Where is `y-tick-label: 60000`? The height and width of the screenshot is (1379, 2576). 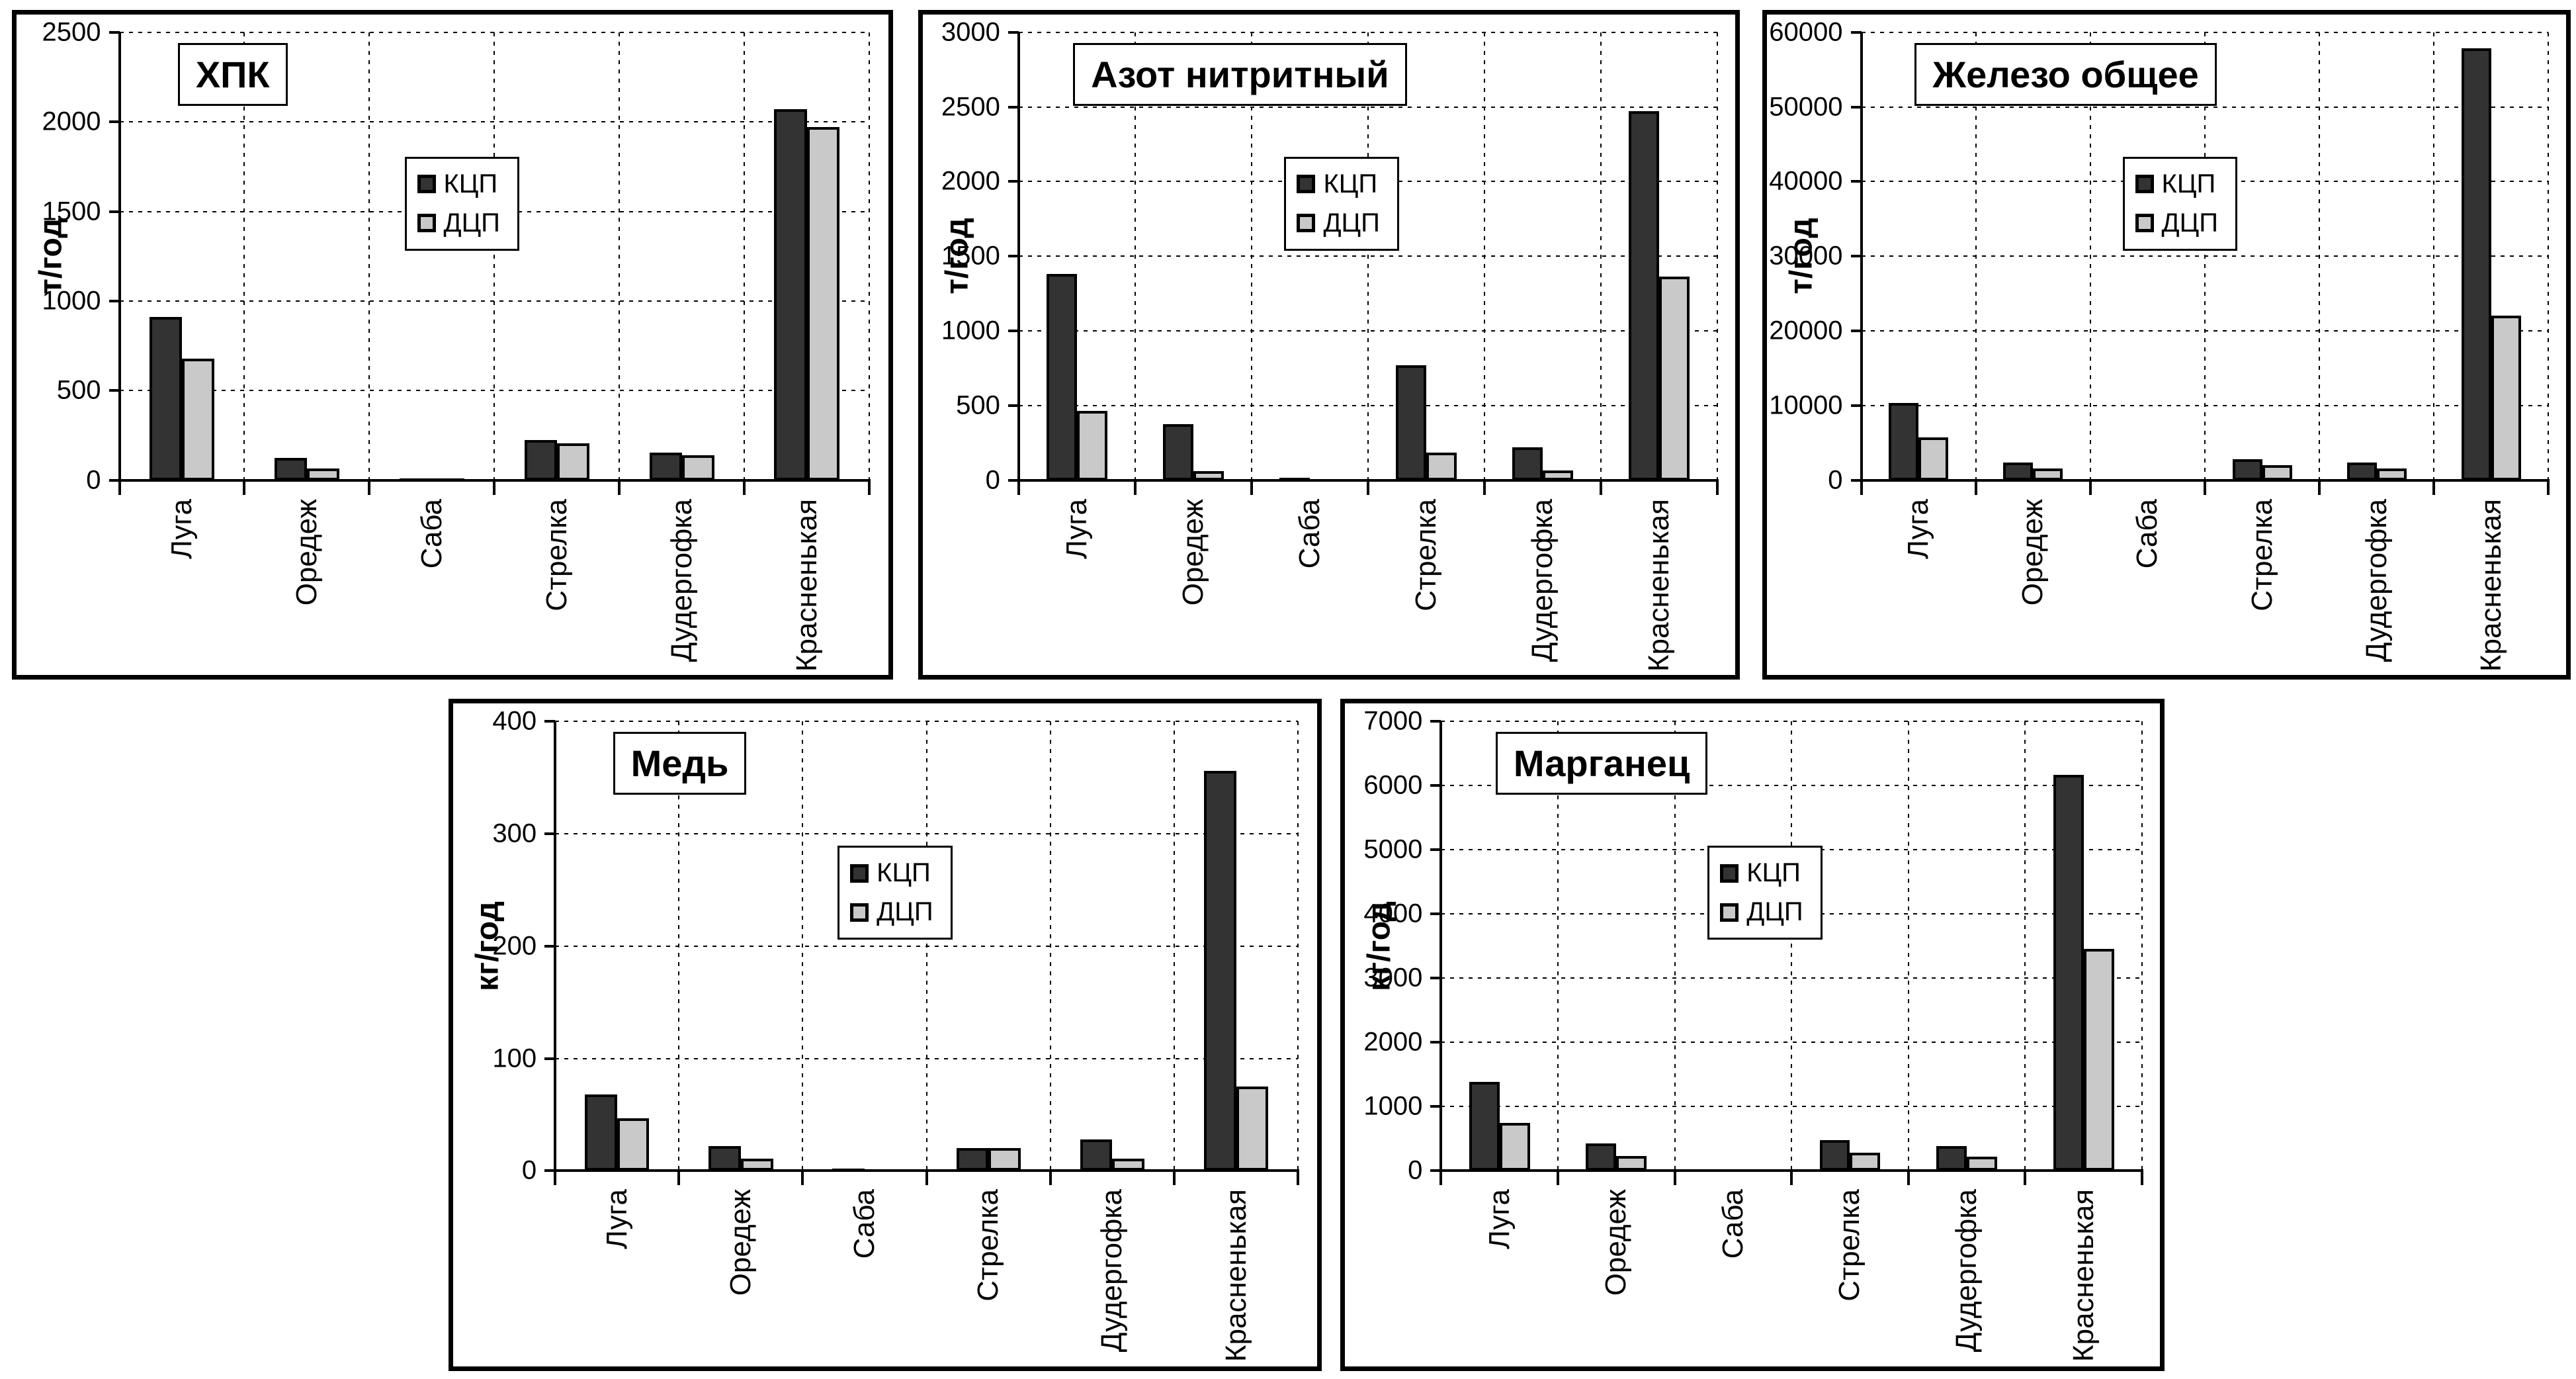 y-tick-label: 60000 is located at coordinates (1806, 32).